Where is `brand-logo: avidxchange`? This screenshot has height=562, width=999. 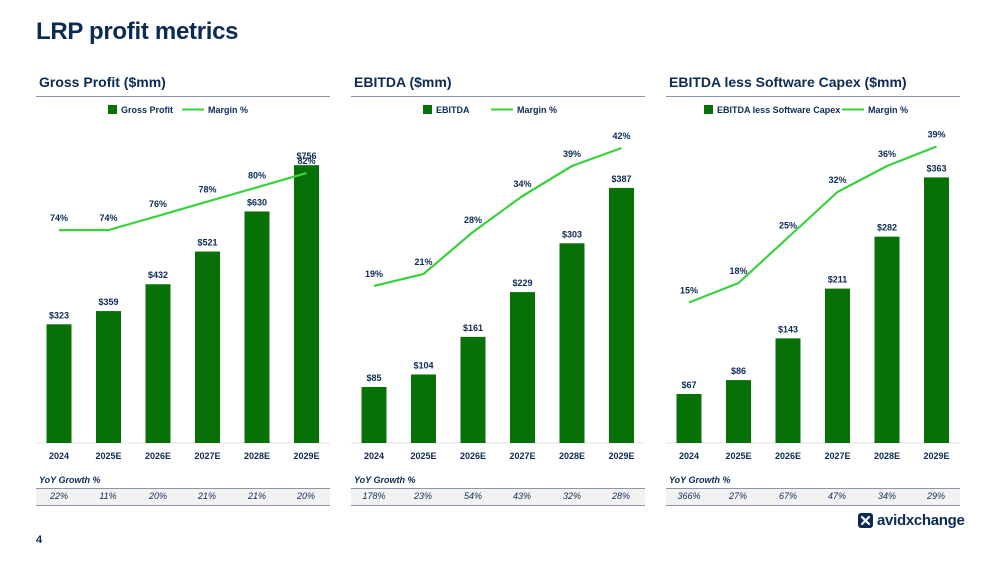
brand-logo: avidxchange is located at coordinates (911, 520).